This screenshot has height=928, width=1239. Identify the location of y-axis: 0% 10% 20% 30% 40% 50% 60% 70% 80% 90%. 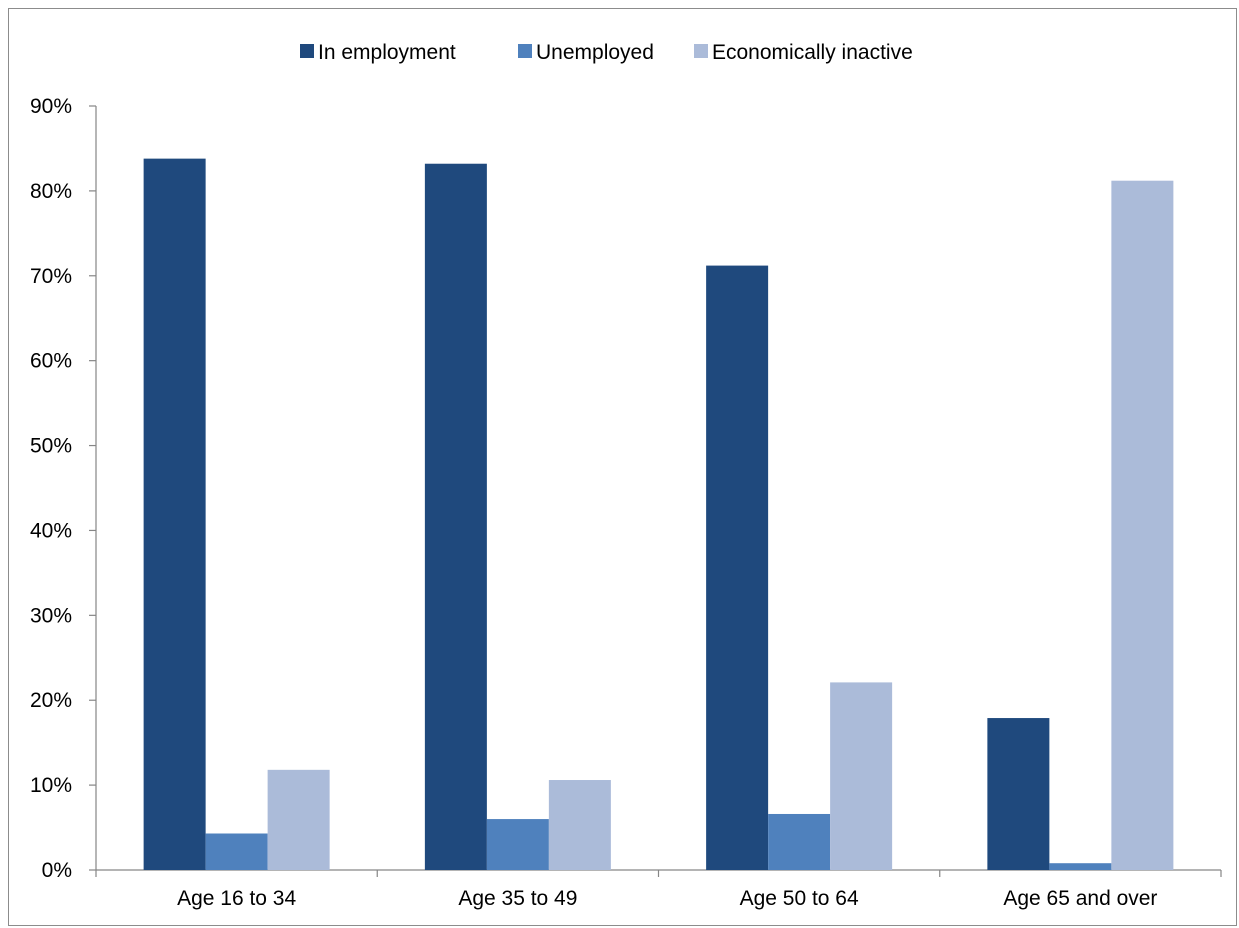
(63, 488).